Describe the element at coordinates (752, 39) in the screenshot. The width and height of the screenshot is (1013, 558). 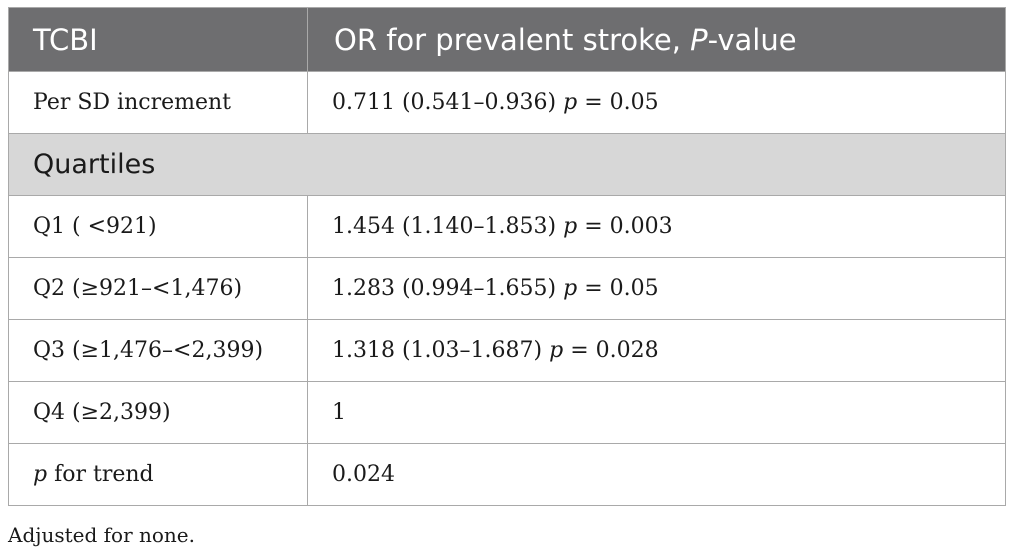
I see `header-or-suffix: -value` at that location.